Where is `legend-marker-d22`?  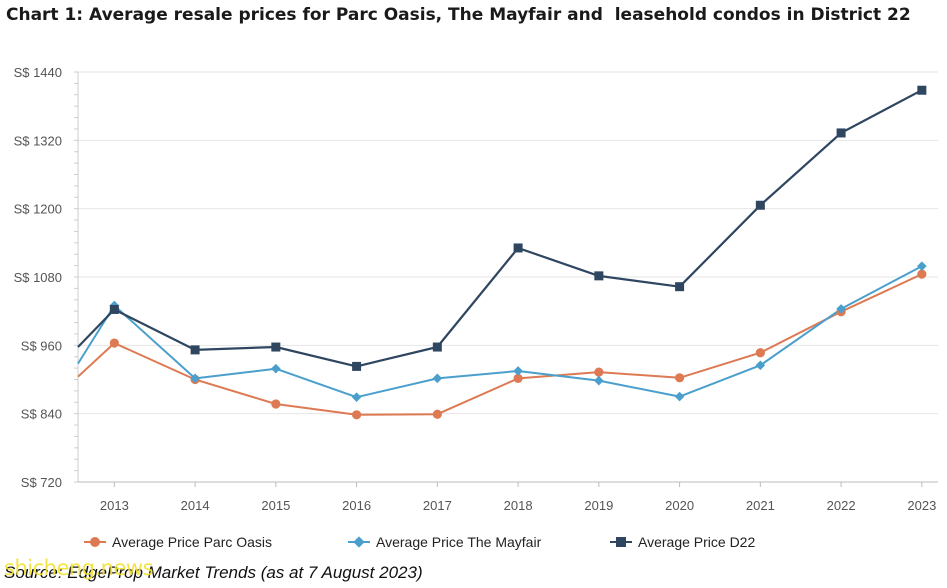 legend-marker-d22 is located at coordinates (621, 542).